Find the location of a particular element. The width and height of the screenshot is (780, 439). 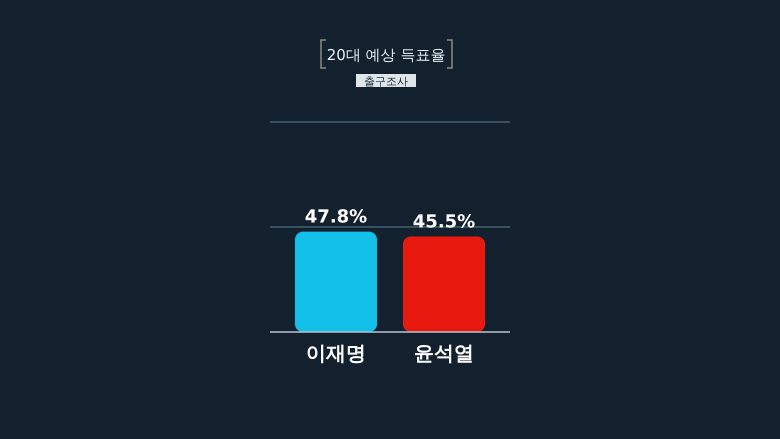

chart-title: 20대 예상 득표율 is located at coordinates (386, 55).